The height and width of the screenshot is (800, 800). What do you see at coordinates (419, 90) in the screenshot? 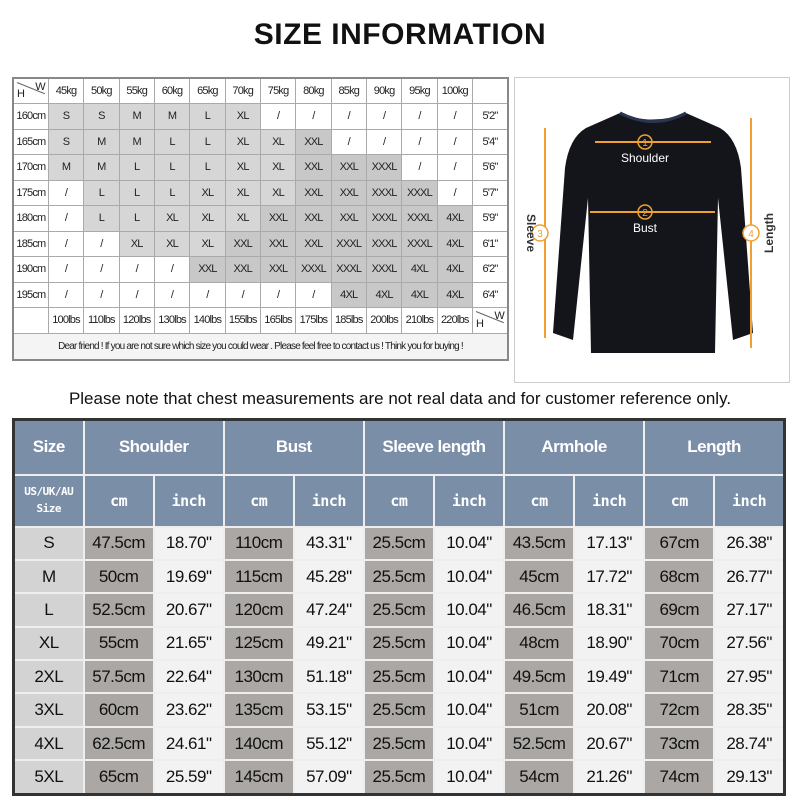
I see `weight-kg-header: 95kg` at bounding box center [419, 90].